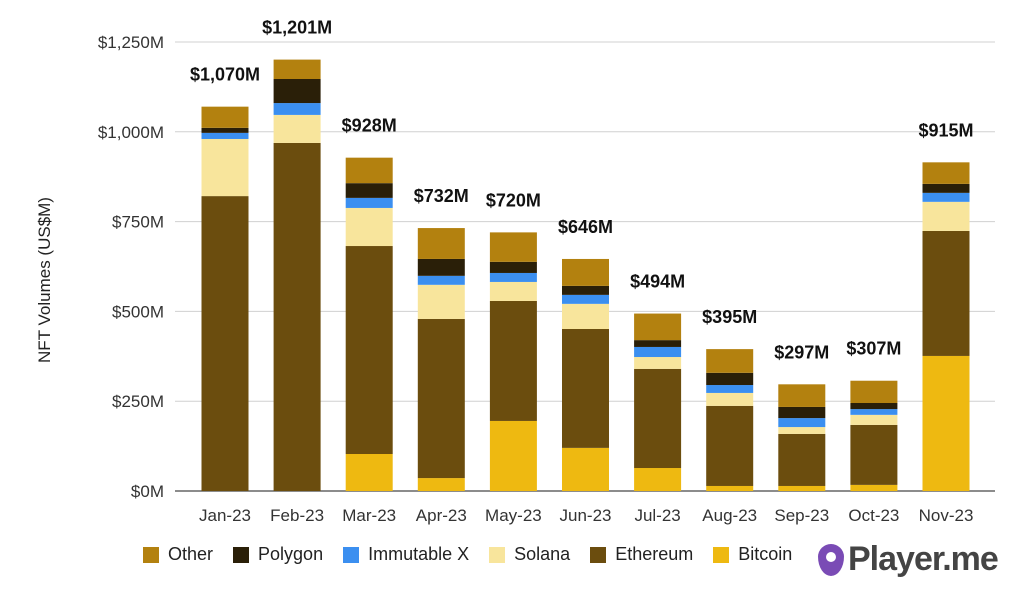 The width and height of the screenshot is (1024, 600). What do you see at coordinates (729, 515) in the screenshot?
I see `x-tick-label: Aug-23` at bounding box center [729, 515].